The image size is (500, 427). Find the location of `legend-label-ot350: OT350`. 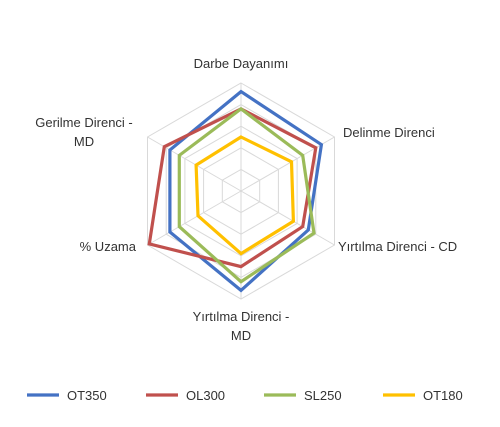

legend-label-ot350: OT350 is located at coordinates (87, 395).